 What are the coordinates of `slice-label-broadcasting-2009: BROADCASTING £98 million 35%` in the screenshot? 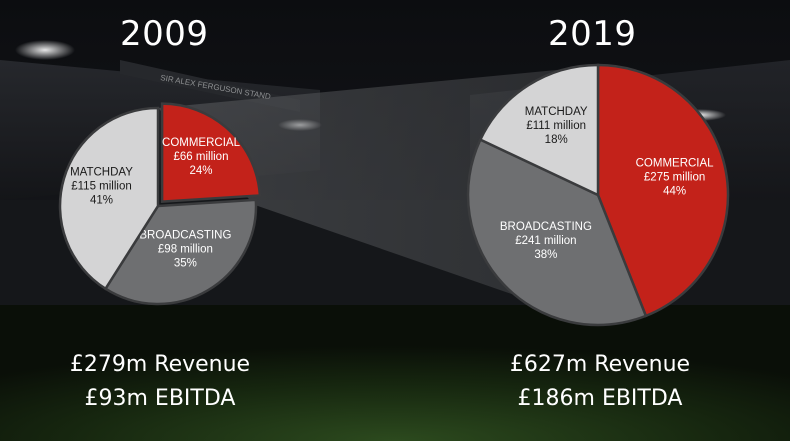 It's located at (185, 249).